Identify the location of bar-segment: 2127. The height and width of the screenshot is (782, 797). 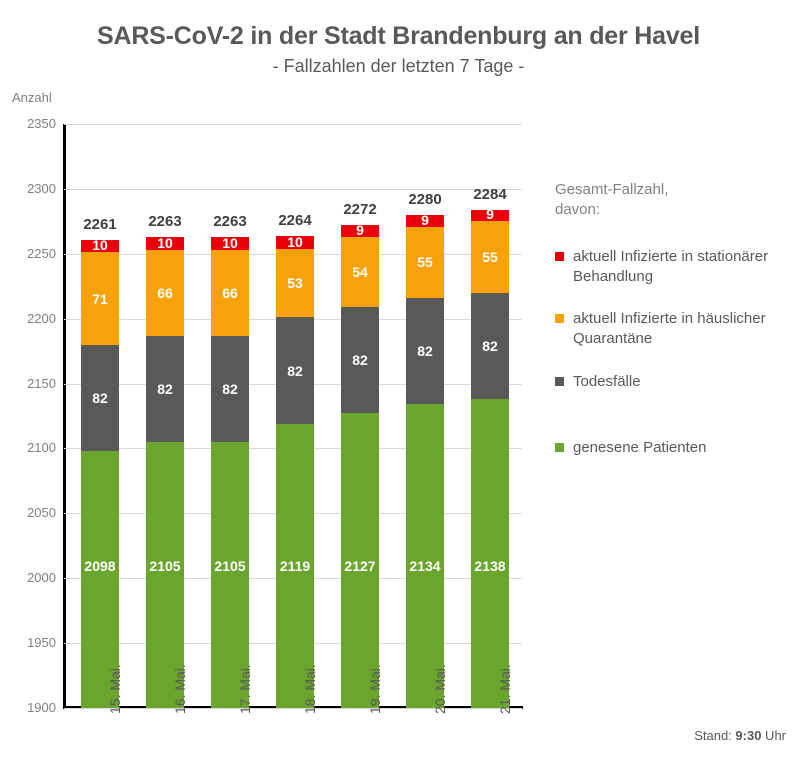
(360, 560).